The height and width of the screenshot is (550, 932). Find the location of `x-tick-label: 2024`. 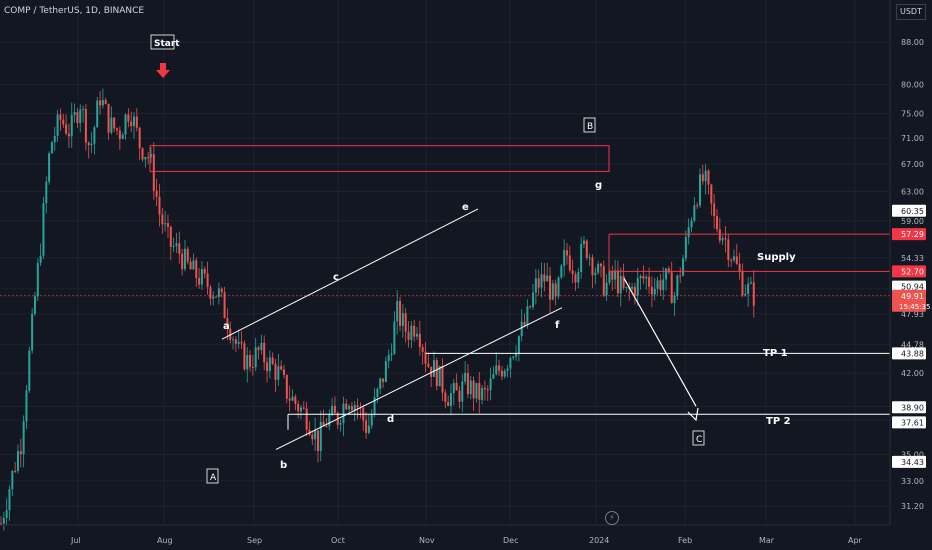

x-tick-label: 2024 is located at coordinates (599, 540).